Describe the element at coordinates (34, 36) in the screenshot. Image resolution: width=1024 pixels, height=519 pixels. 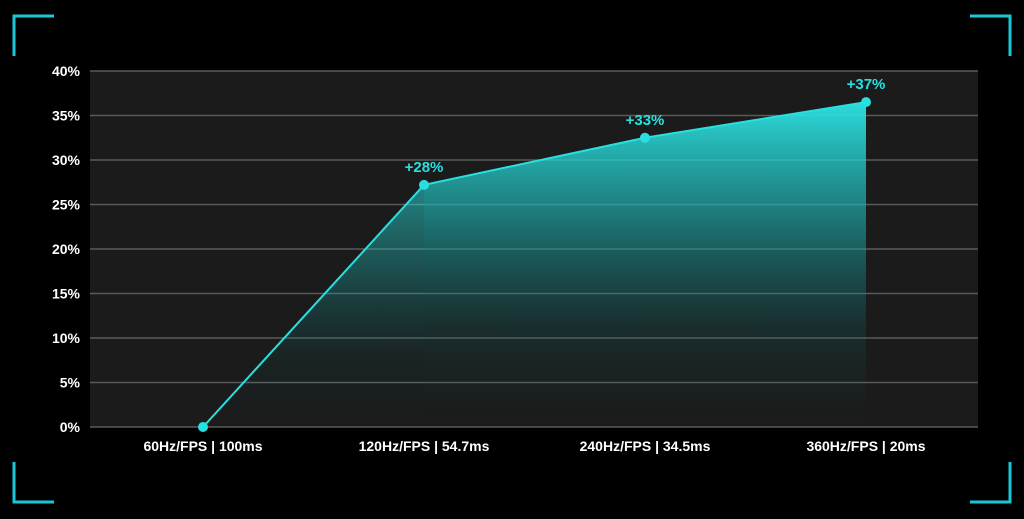
I see `frame-corner-top-left` at that location.